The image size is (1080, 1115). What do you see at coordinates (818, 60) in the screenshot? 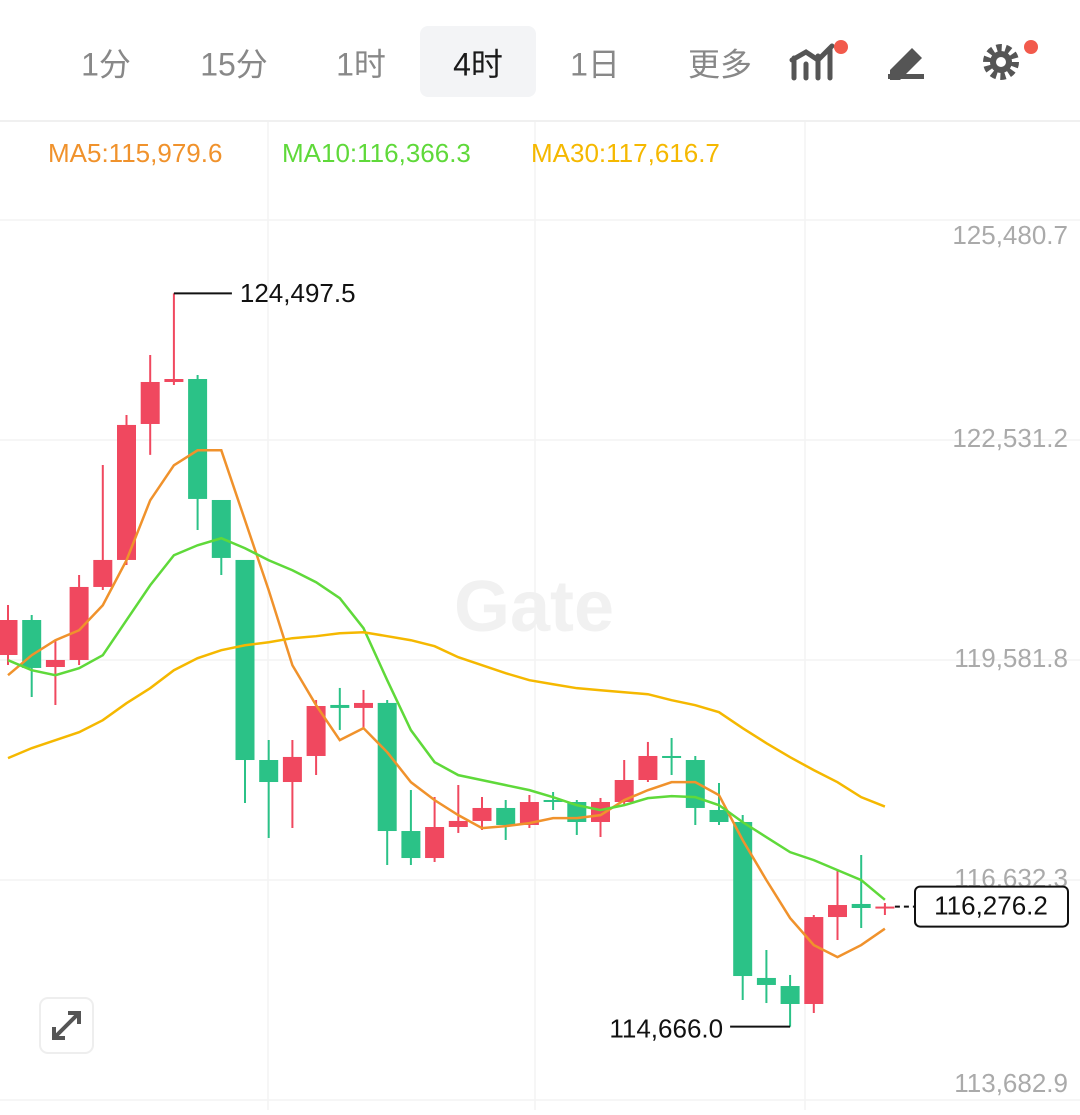
I see `indicator-icon` at bounding box center [818, 60].